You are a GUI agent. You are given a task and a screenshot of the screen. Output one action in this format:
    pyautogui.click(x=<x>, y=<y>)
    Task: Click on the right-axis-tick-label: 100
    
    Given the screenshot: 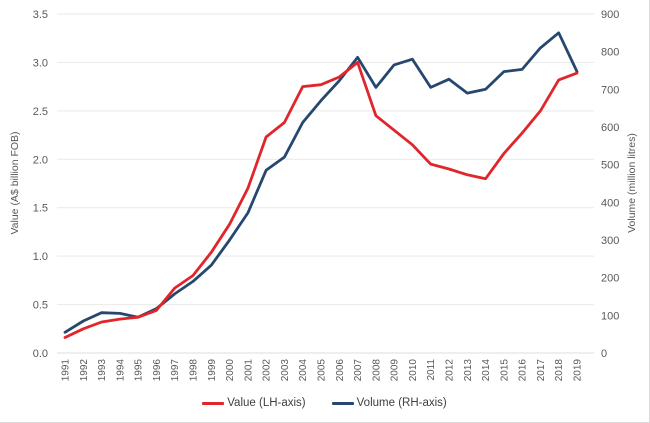 What is the action you would take?
    pyautogui.click(x=610, y=316)
    